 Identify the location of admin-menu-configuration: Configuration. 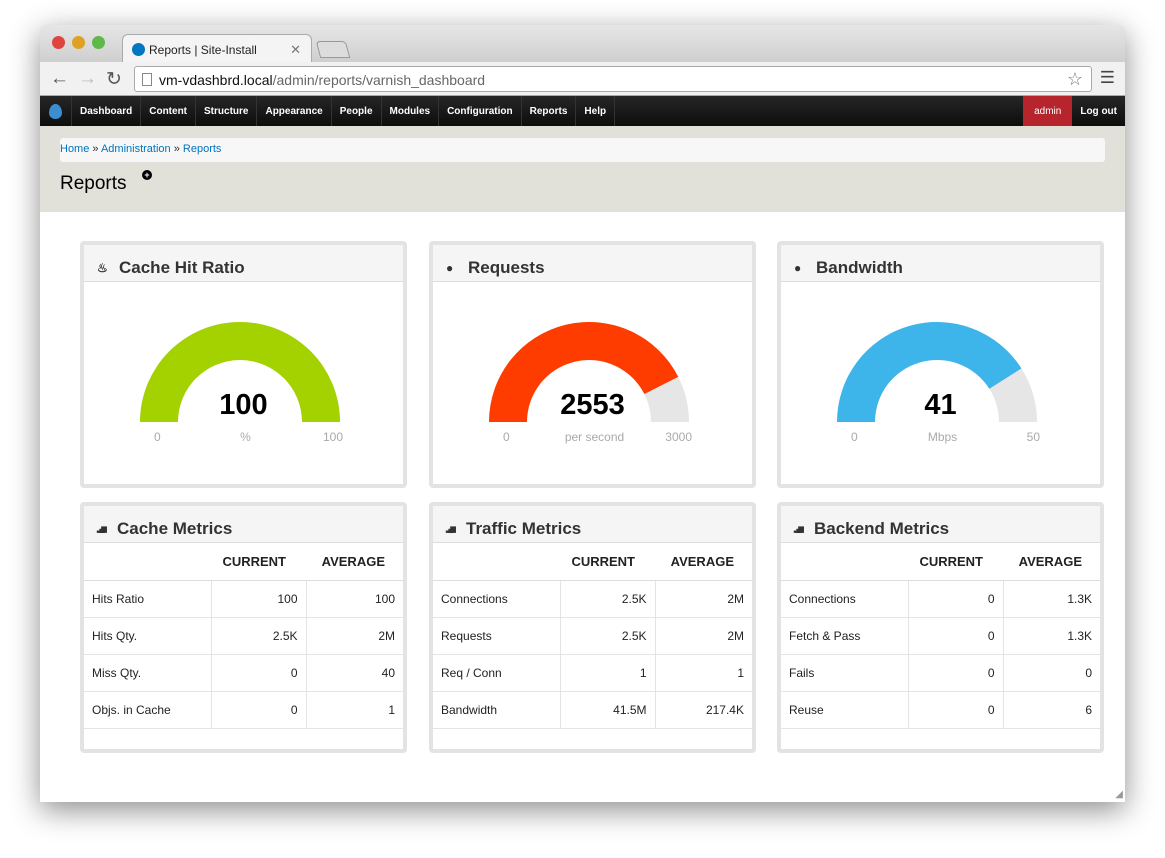
(480, 111).